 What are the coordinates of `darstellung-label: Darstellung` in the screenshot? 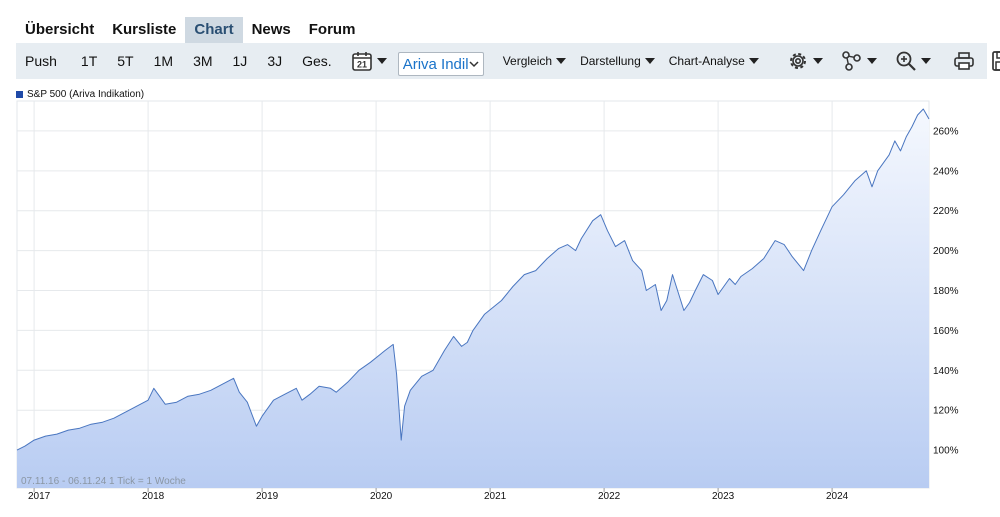 It's located at (610, 61).